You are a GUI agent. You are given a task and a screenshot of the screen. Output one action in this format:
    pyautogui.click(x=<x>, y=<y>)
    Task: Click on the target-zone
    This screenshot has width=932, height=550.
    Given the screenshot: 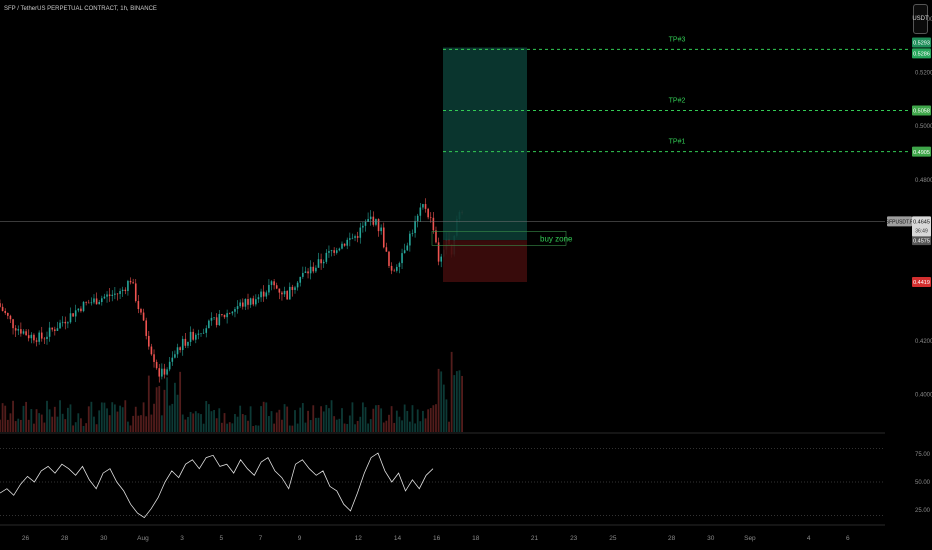 What is the action you would take?
    pyautogui.click(x=485, y=144)
    